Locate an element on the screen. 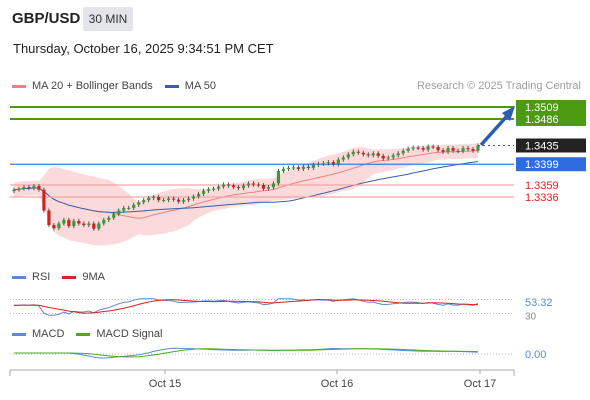  ma50-line is located at coordinates (246, 187).